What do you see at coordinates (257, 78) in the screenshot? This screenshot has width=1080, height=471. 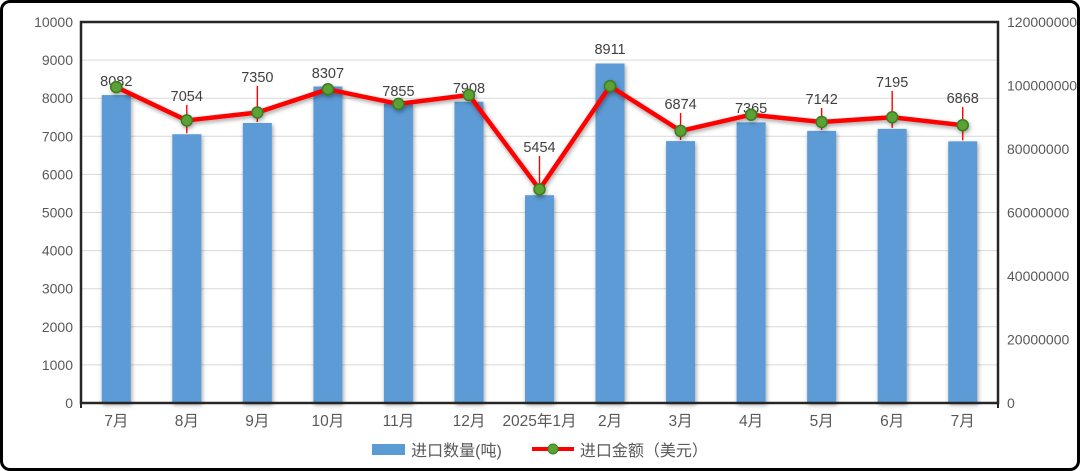 I see `data-label: 7350` at bounding box center [257, 78].